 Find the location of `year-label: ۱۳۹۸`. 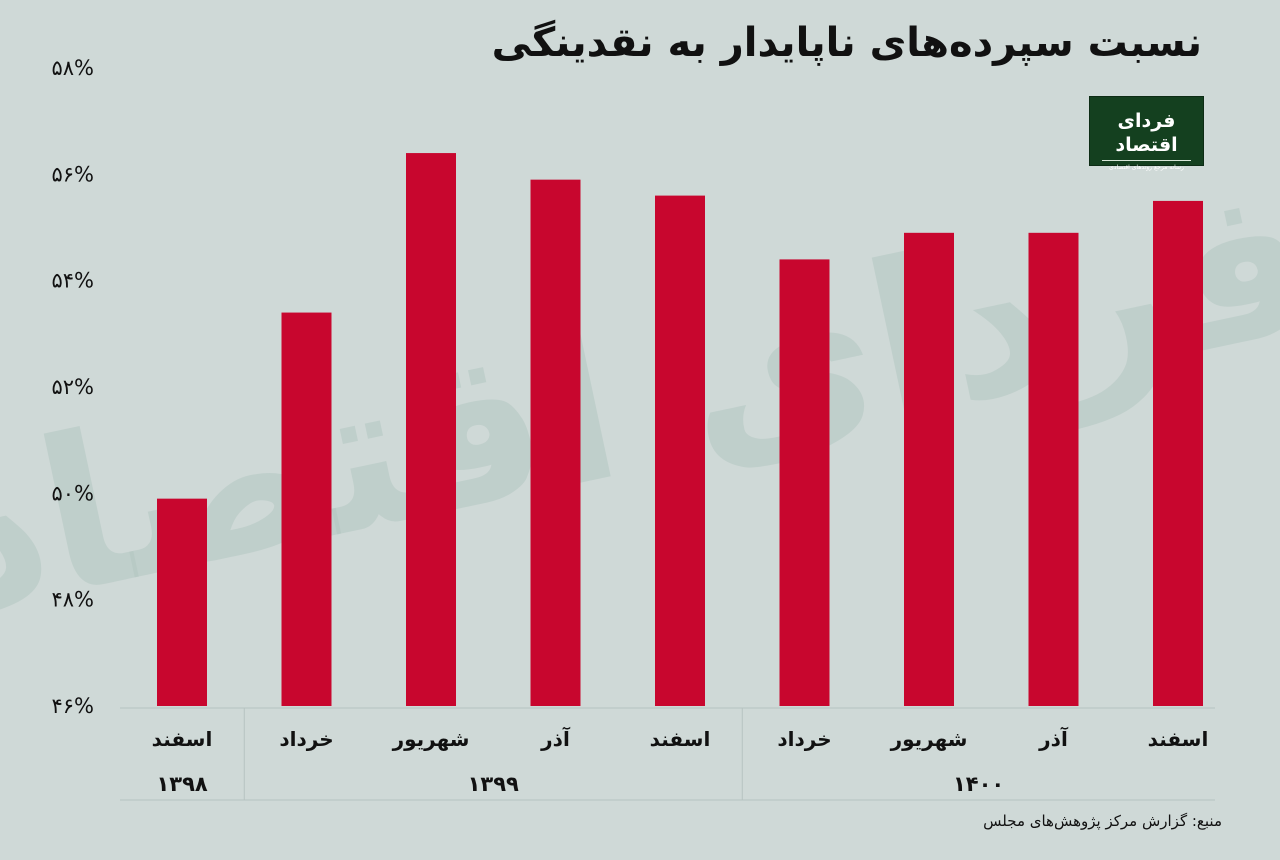

year-label: ۱۳۹۸ is located at coordinates (181, 784).